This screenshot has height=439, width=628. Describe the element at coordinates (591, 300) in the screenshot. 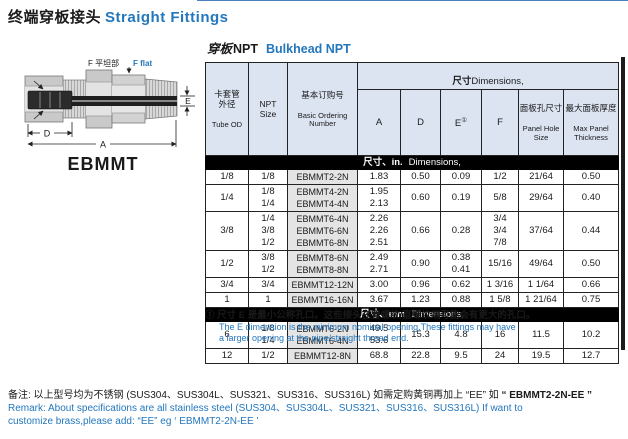

I see `cell-max-panel: 0.75` at that location.